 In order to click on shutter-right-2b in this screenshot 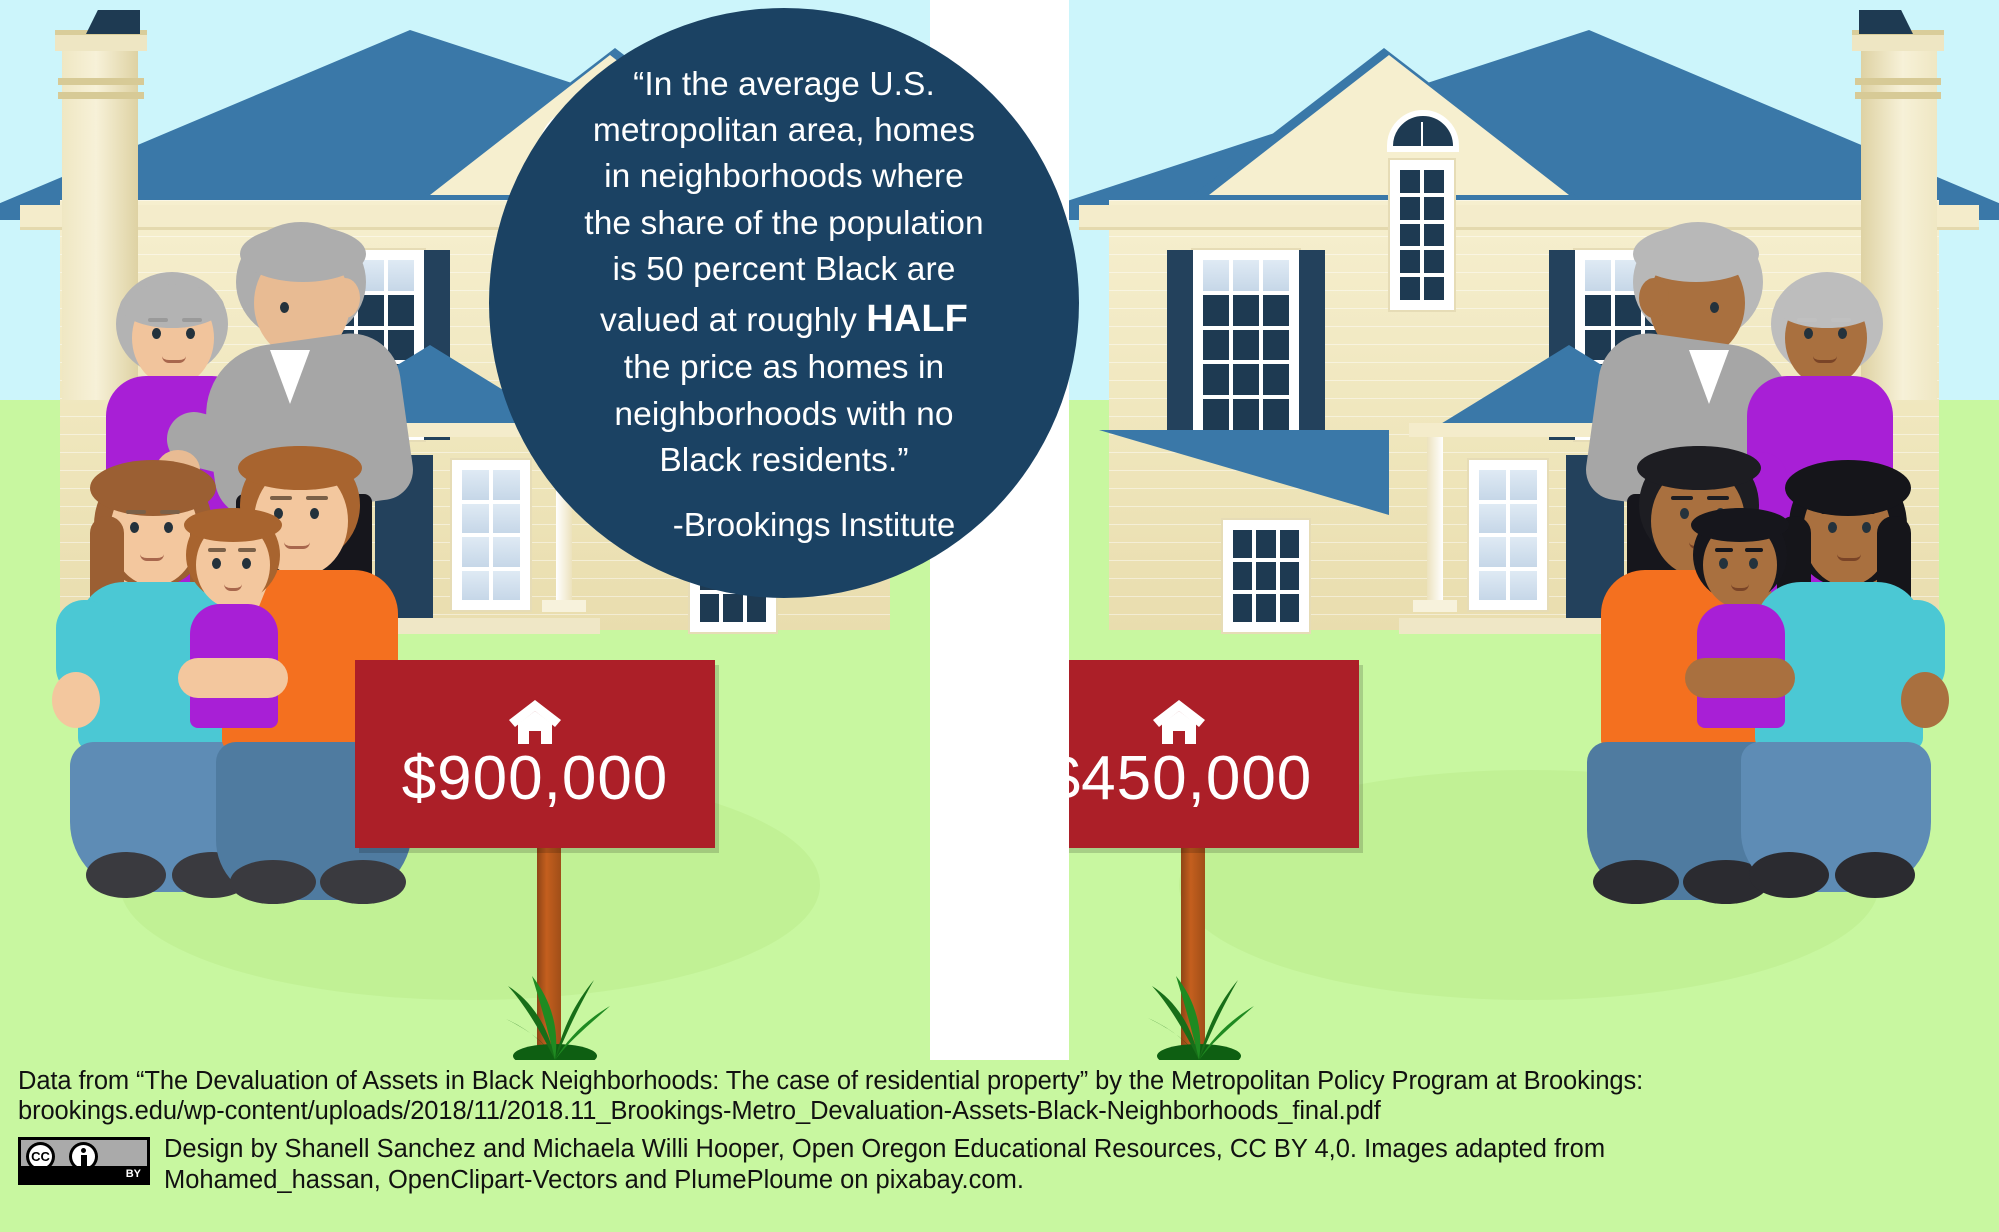, I will do `click(1180, 345)`.